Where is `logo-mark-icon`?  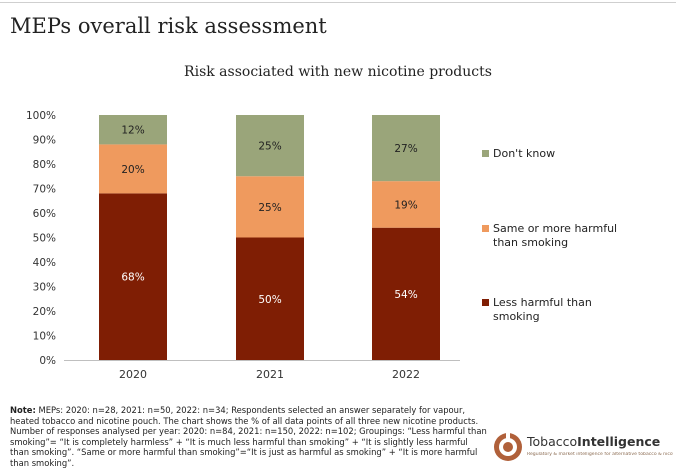 logo-mark-icon is located at coordinates (508, 447).